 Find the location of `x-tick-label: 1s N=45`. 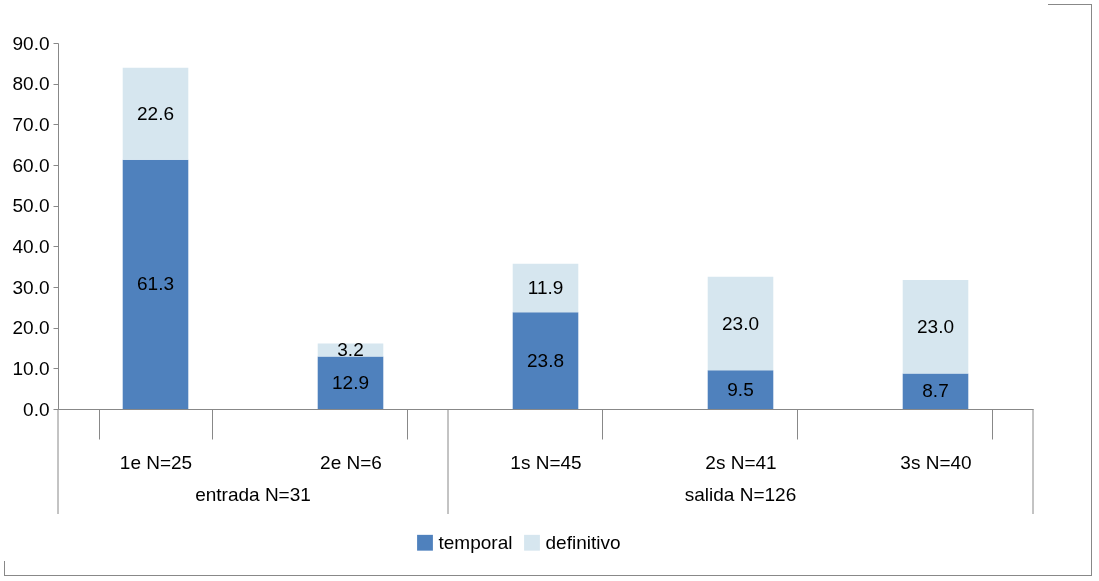

x-tick-label: 1s N=45 is located at coordinates (546, 462).